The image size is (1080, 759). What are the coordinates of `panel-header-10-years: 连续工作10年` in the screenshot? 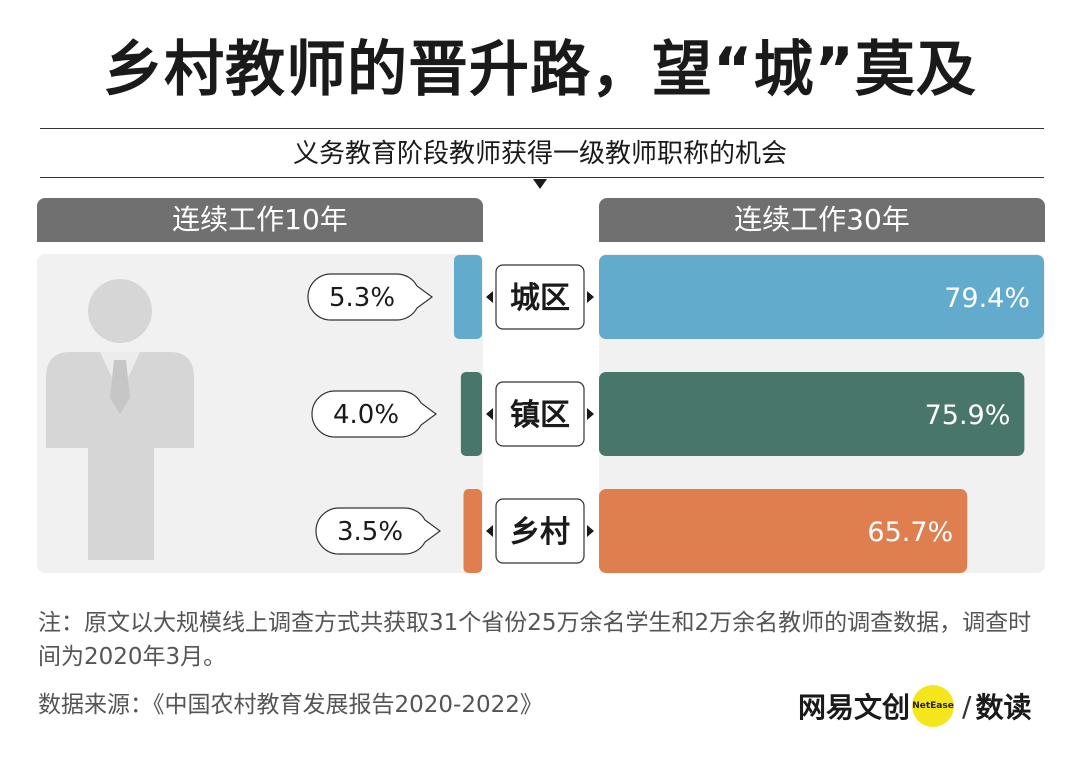 It's located at (260, 220).